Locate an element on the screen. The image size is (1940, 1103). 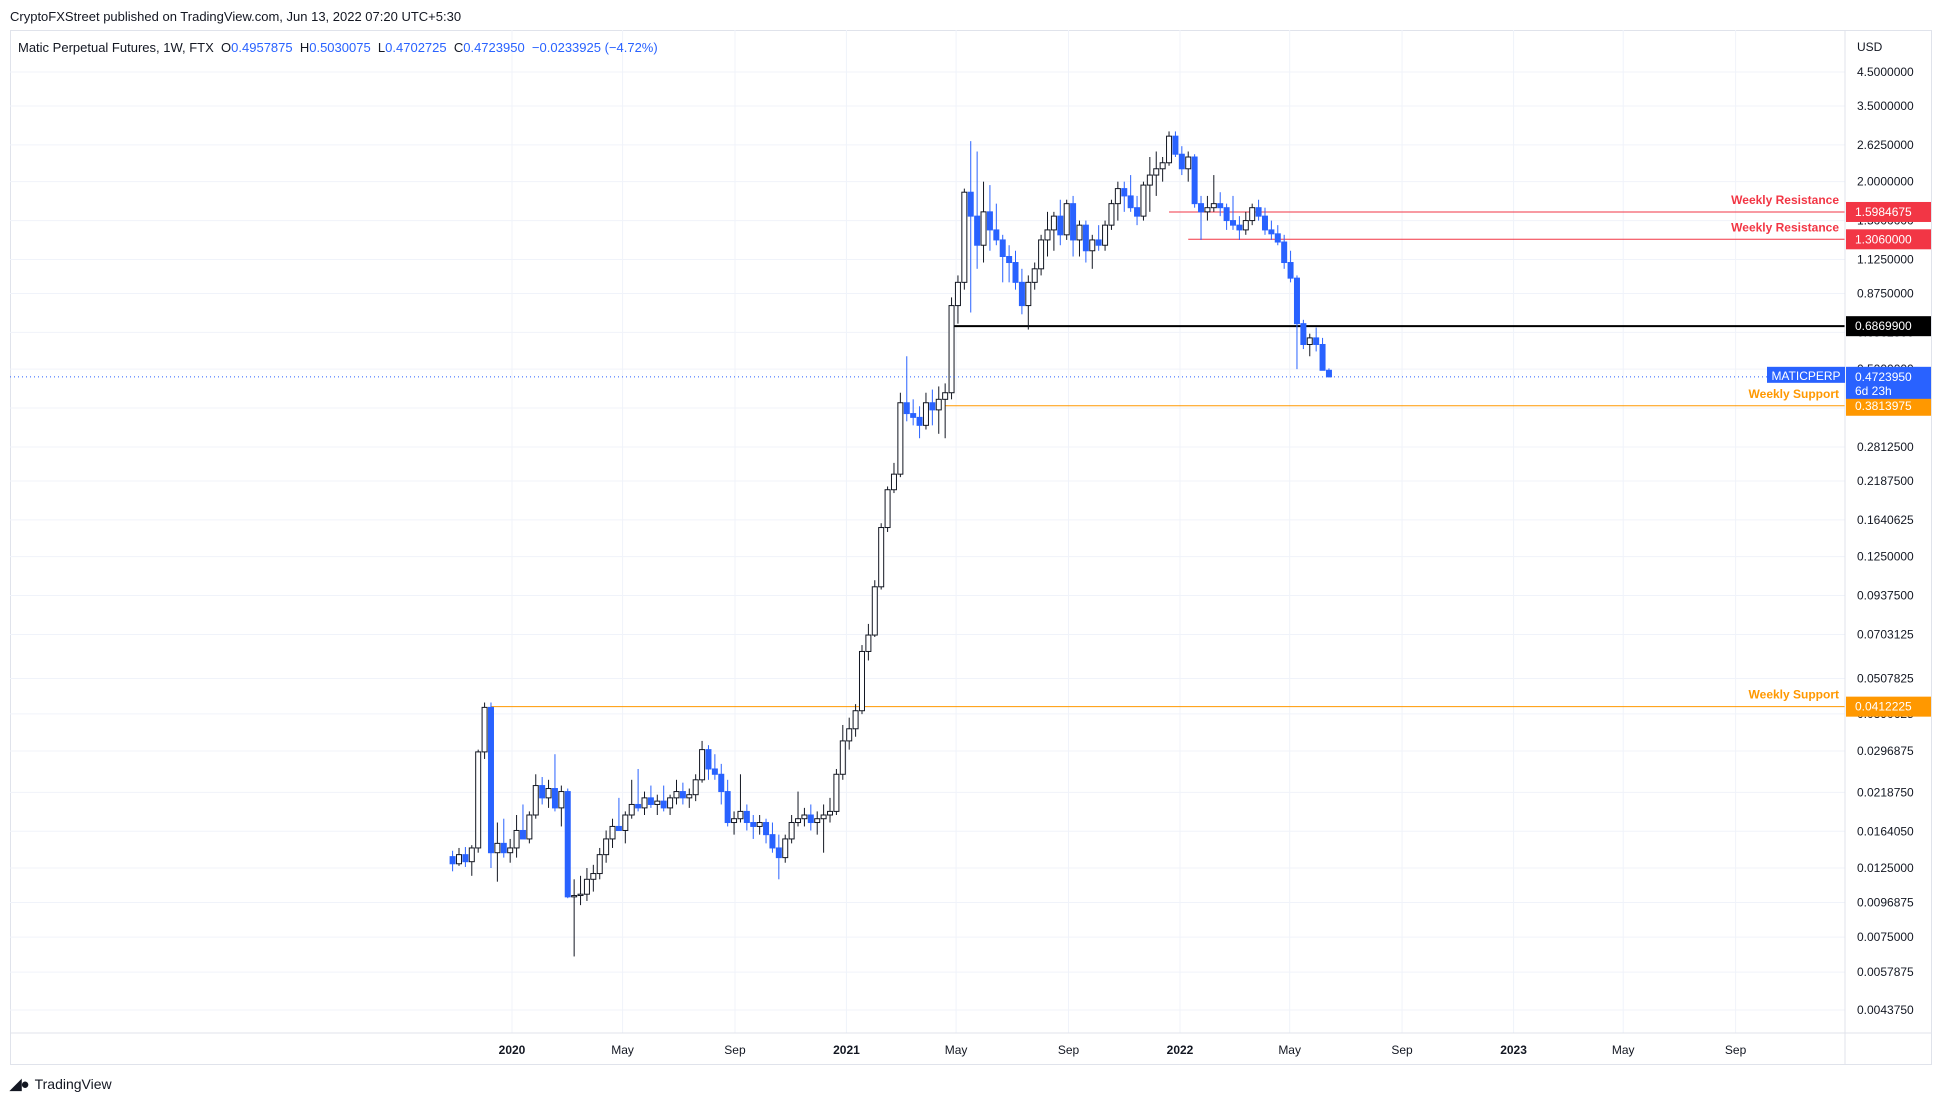
y-tick-label: 0.0703125 is located at coordinates (1885, 634).